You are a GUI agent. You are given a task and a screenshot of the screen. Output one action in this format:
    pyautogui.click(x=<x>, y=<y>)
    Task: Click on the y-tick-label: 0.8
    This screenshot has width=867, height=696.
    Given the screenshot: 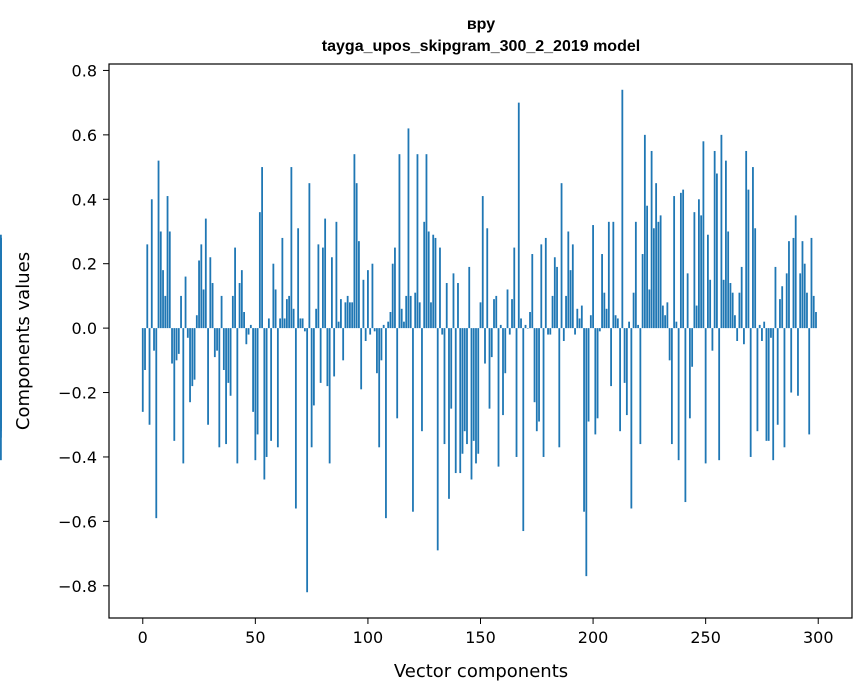 What is the action you would take?
    pyautogui.click(x=84, y=70)
    